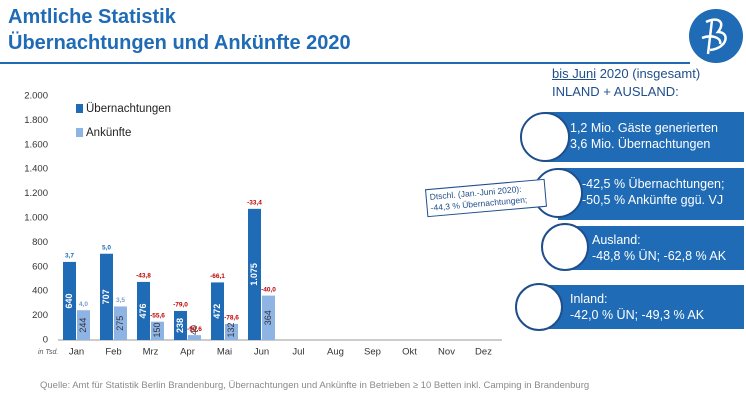 The image size is (746, 407). Describe the element at coordinates (157, 315) in the screenshot. I see `change-label: -55,6` at that location.